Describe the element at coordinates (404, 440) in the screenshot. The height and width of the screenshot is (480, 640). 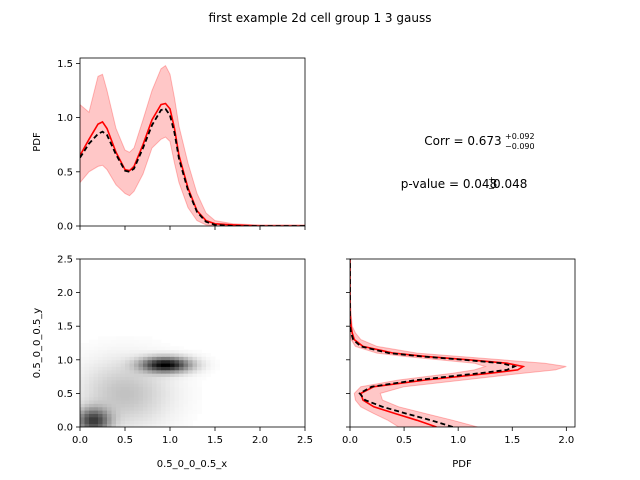
I see `marginal-y-xtick-label: 0.5` at that location.